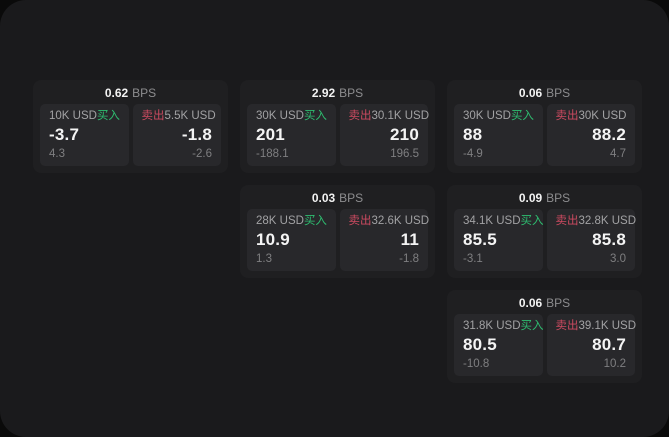  What do you see at coordinates (609, 240) in the screenshot?
I see `sell-price: 85.8` at bounding box center [609, 240].